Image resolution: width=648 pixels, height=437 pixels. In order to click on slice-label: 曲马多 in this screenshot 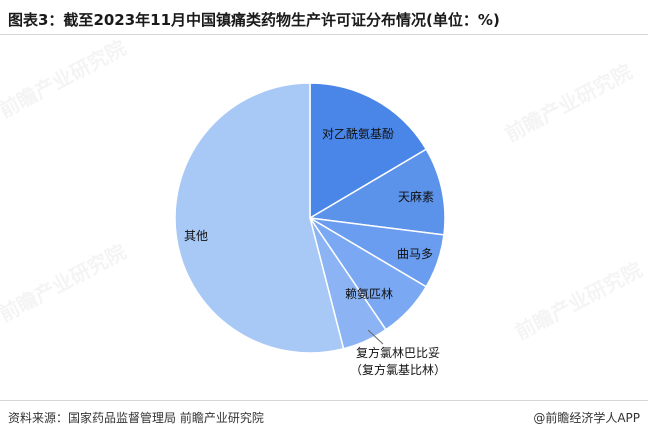, I will do `click(415, 254)`.